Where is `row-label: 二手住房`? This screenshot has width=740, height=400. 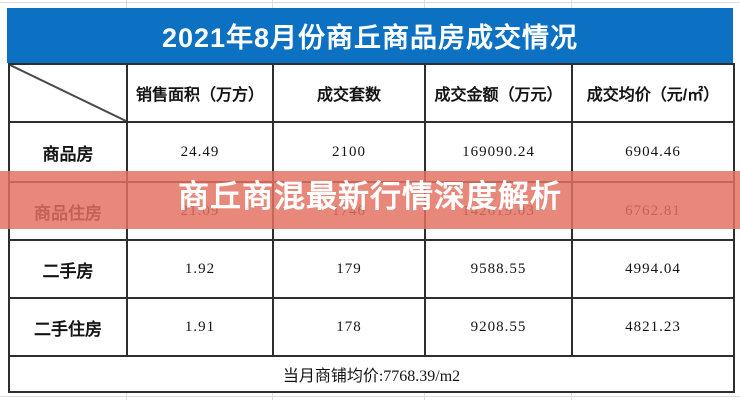
row-label: 二手住房 is located at coordinates (68, 327).